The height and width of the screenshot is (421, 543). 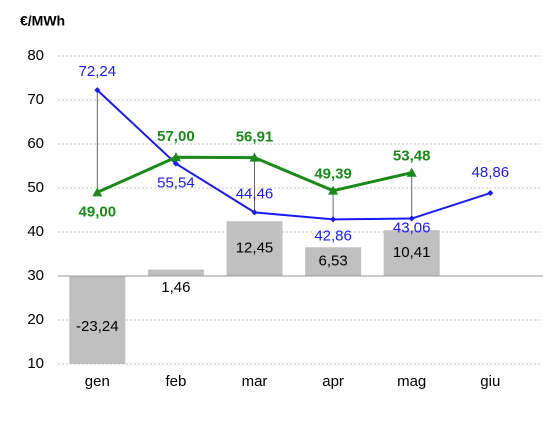 I want to click on y-tick-label: 10, so click(x=35, y=363).